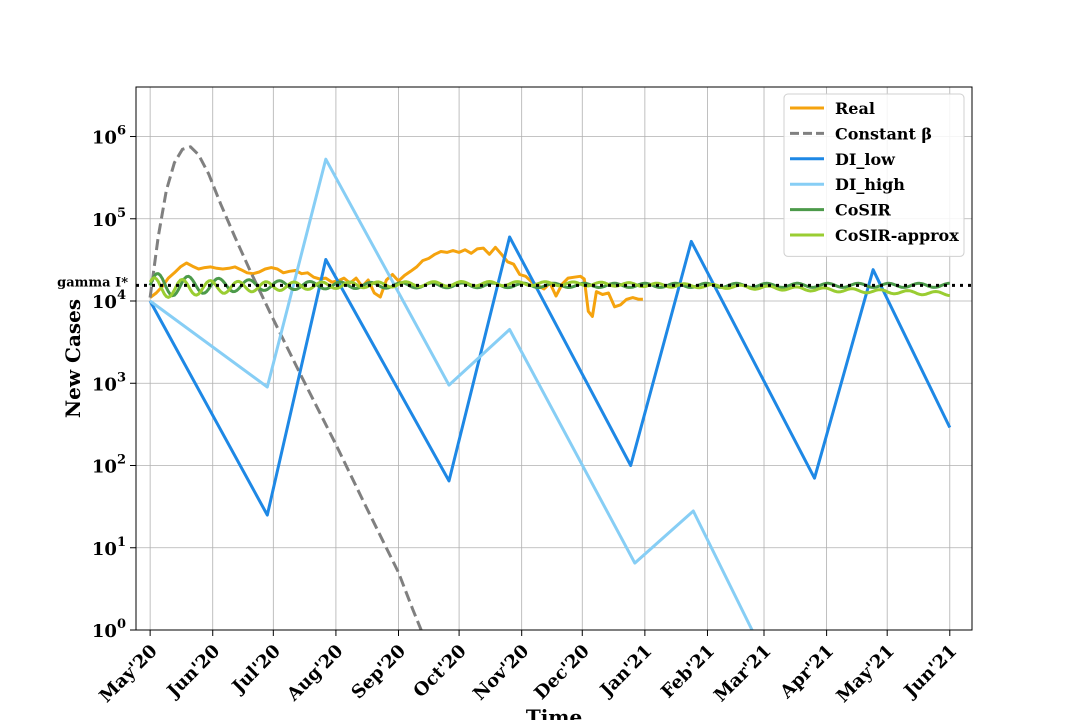  What do you see at coordinates (865, 159) in the screenshot?
I see `legend-label: DI_low` at bounding box center [865, 159].